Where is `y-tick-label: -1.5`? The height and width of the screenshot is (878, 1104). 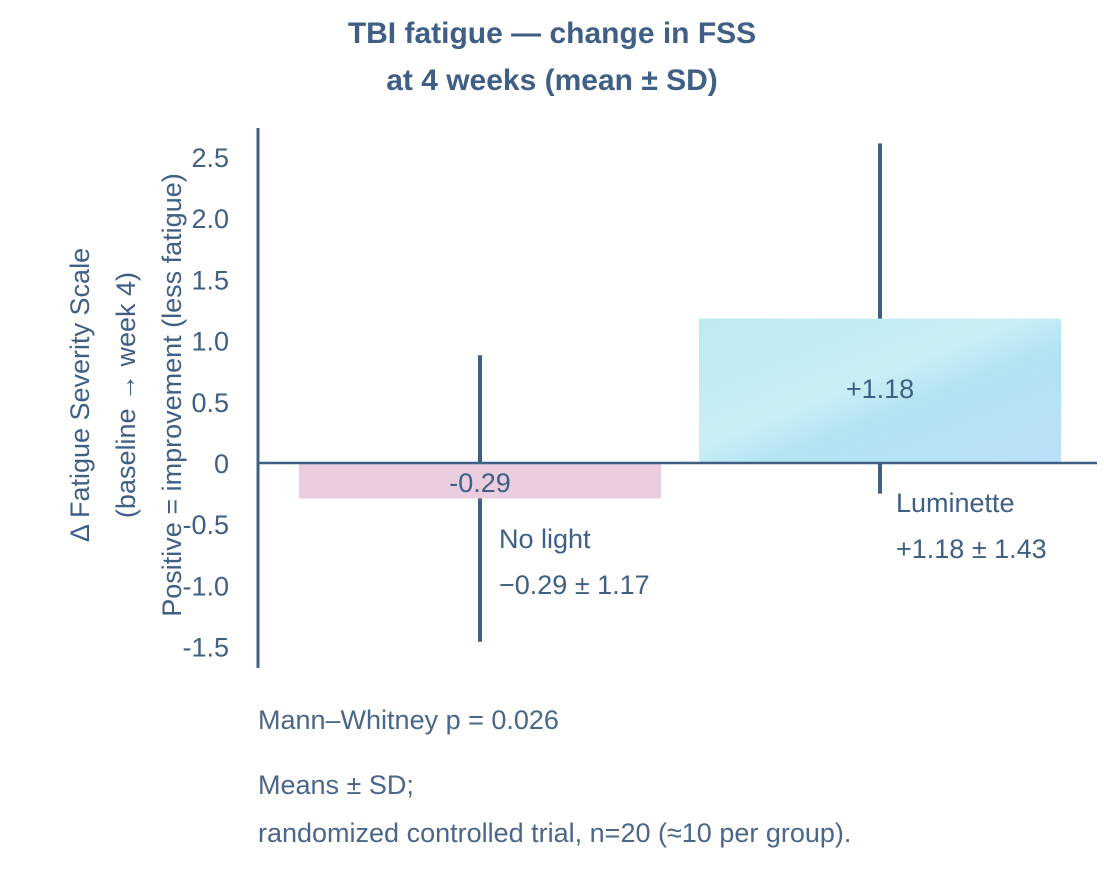 y-tick-label: -1.5 is located at coordinates (205, 648).